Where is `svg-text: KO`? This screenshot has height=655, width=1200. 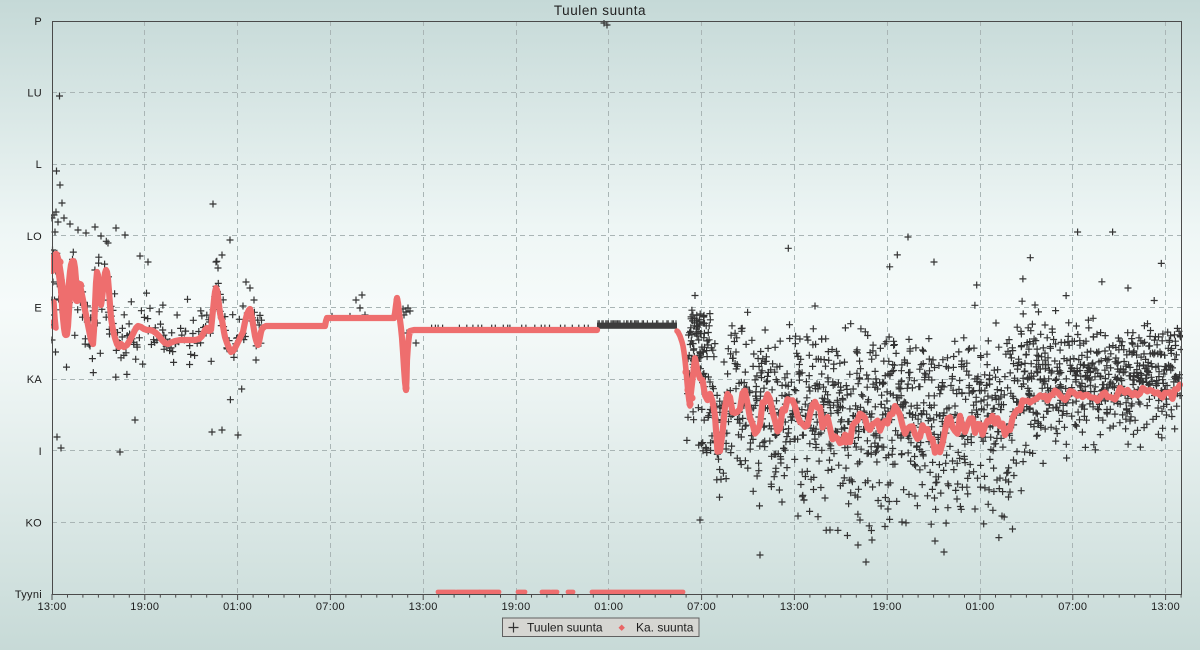
svg-text: KO is located at coordinates (34, 523).